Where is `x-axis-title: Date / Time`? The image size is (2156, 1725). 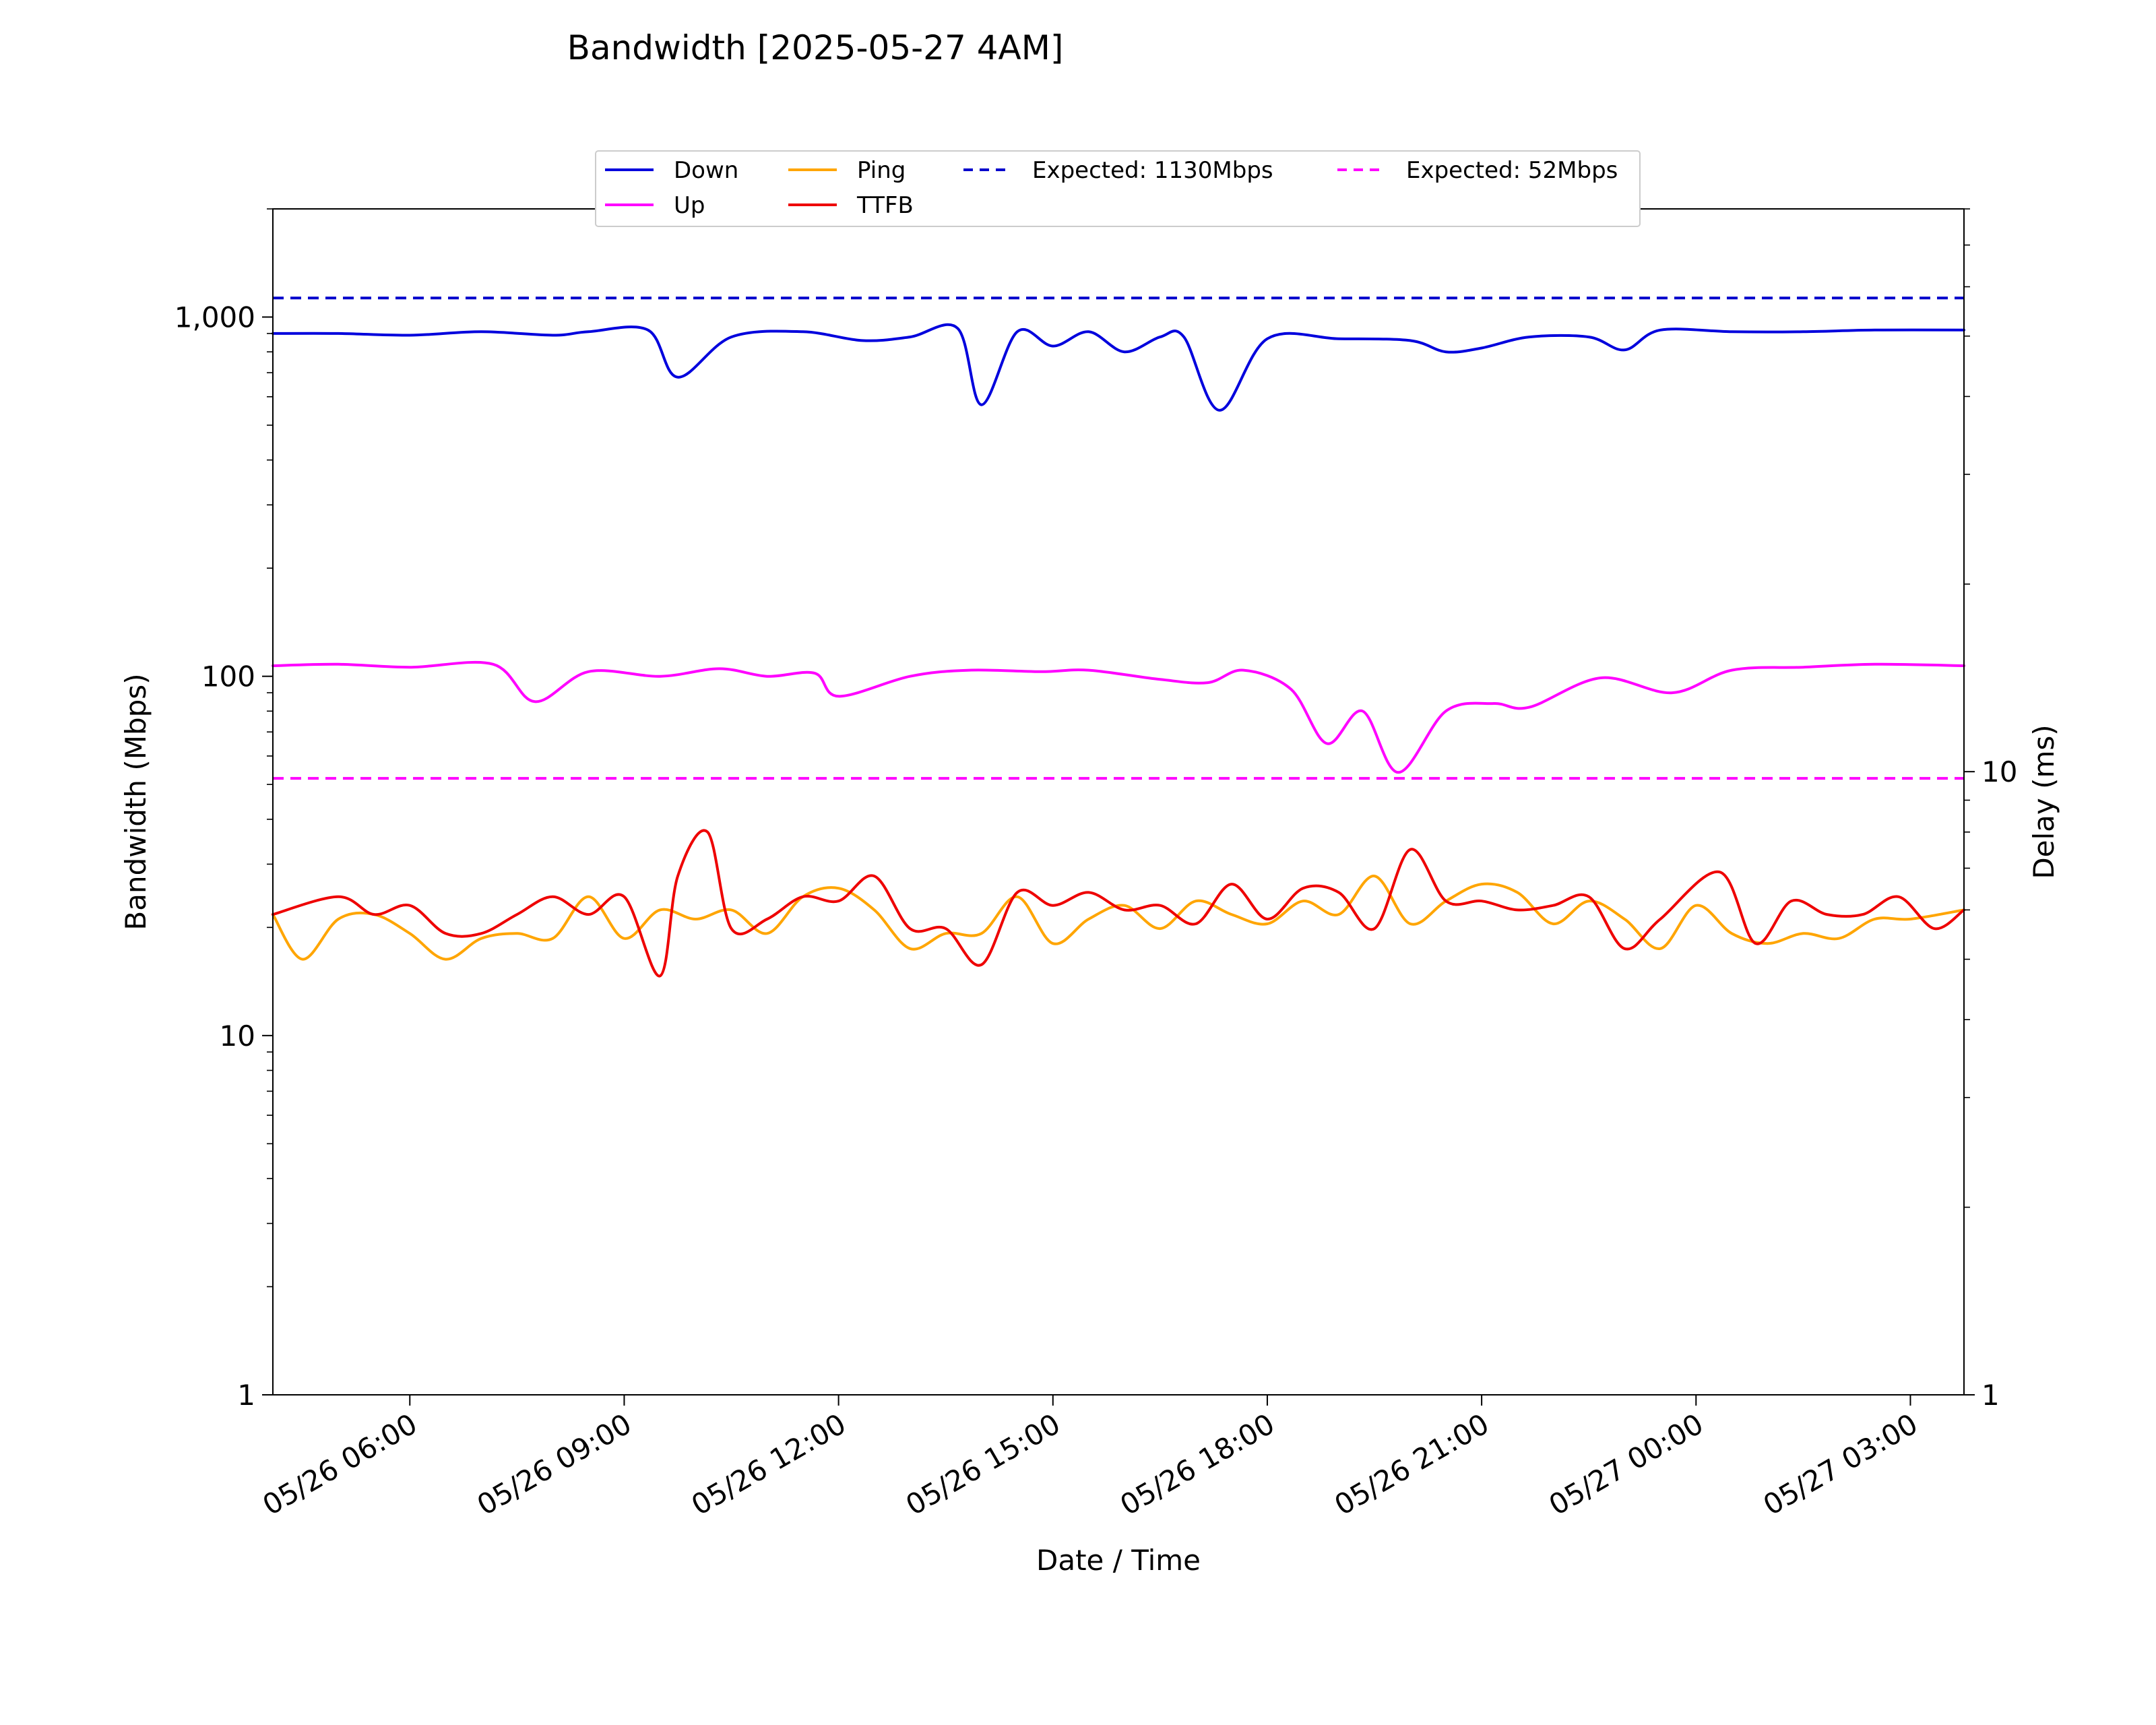
x-axis-title: Date / Time is located at coordinates (1118, 1561).